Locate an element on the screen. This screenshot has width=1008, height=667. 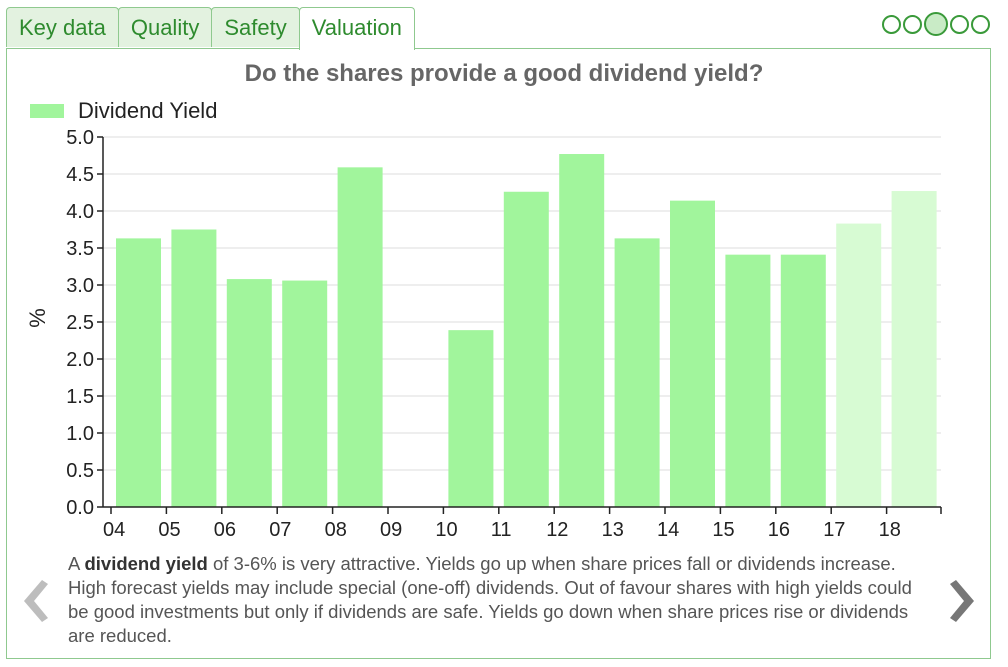
y-tick-label: 3.5 is located at coordinates (80, 249).